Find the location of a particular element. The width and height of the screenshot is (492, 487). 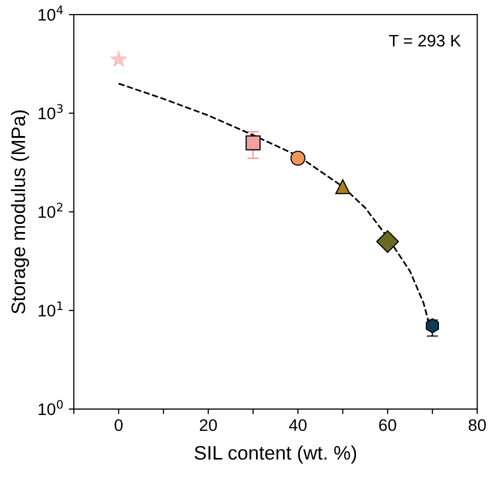

y-tick-label: 10$^{1}$ is located at coordinates (50, 309).